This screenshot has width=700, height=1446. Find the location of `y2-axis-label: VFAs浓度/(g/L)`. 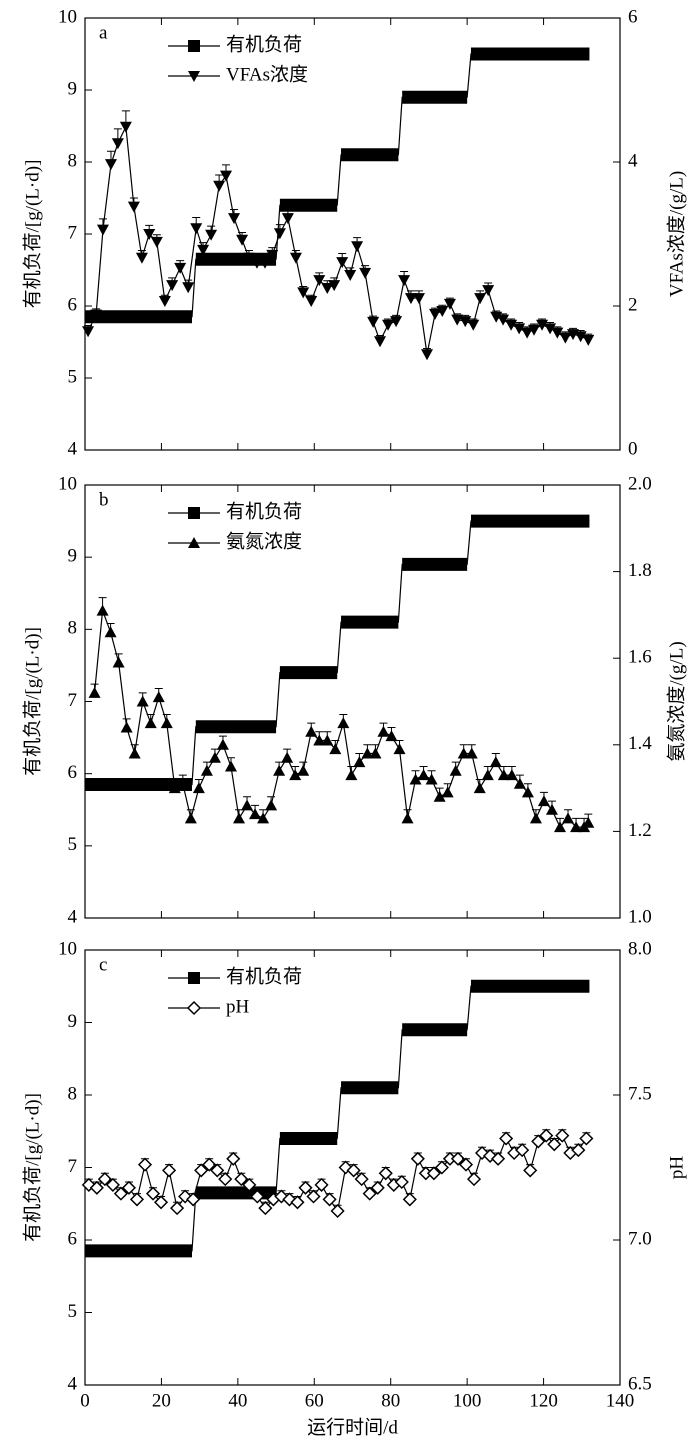

y2-axis-label: VFAs浓度/(g/L) is located at coordinates (676, 234).